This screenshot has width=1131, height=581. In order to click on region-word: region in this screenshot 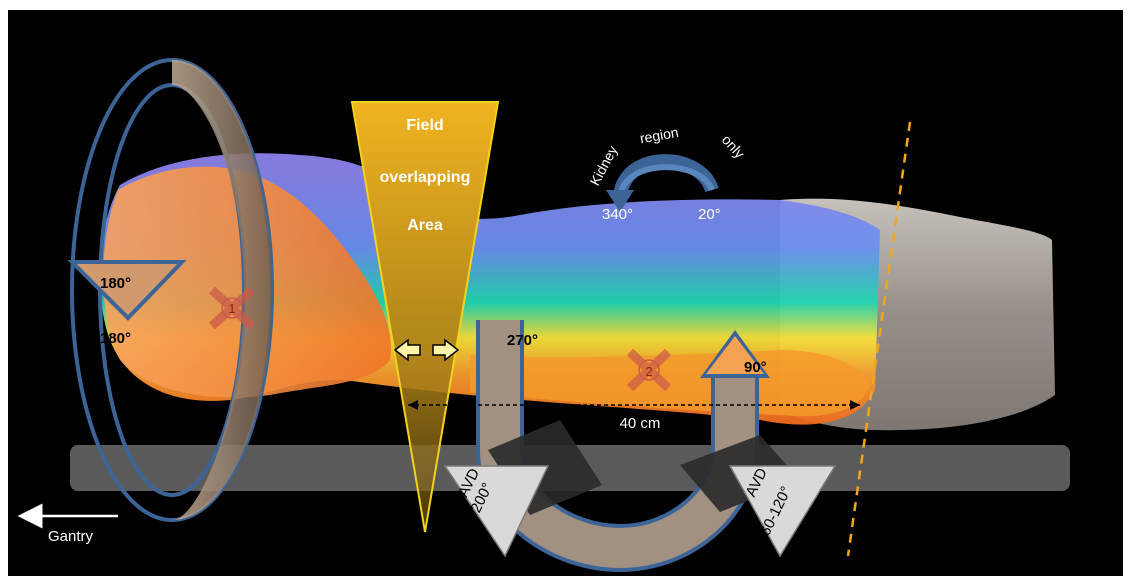, I will do `click(659, 135)`.